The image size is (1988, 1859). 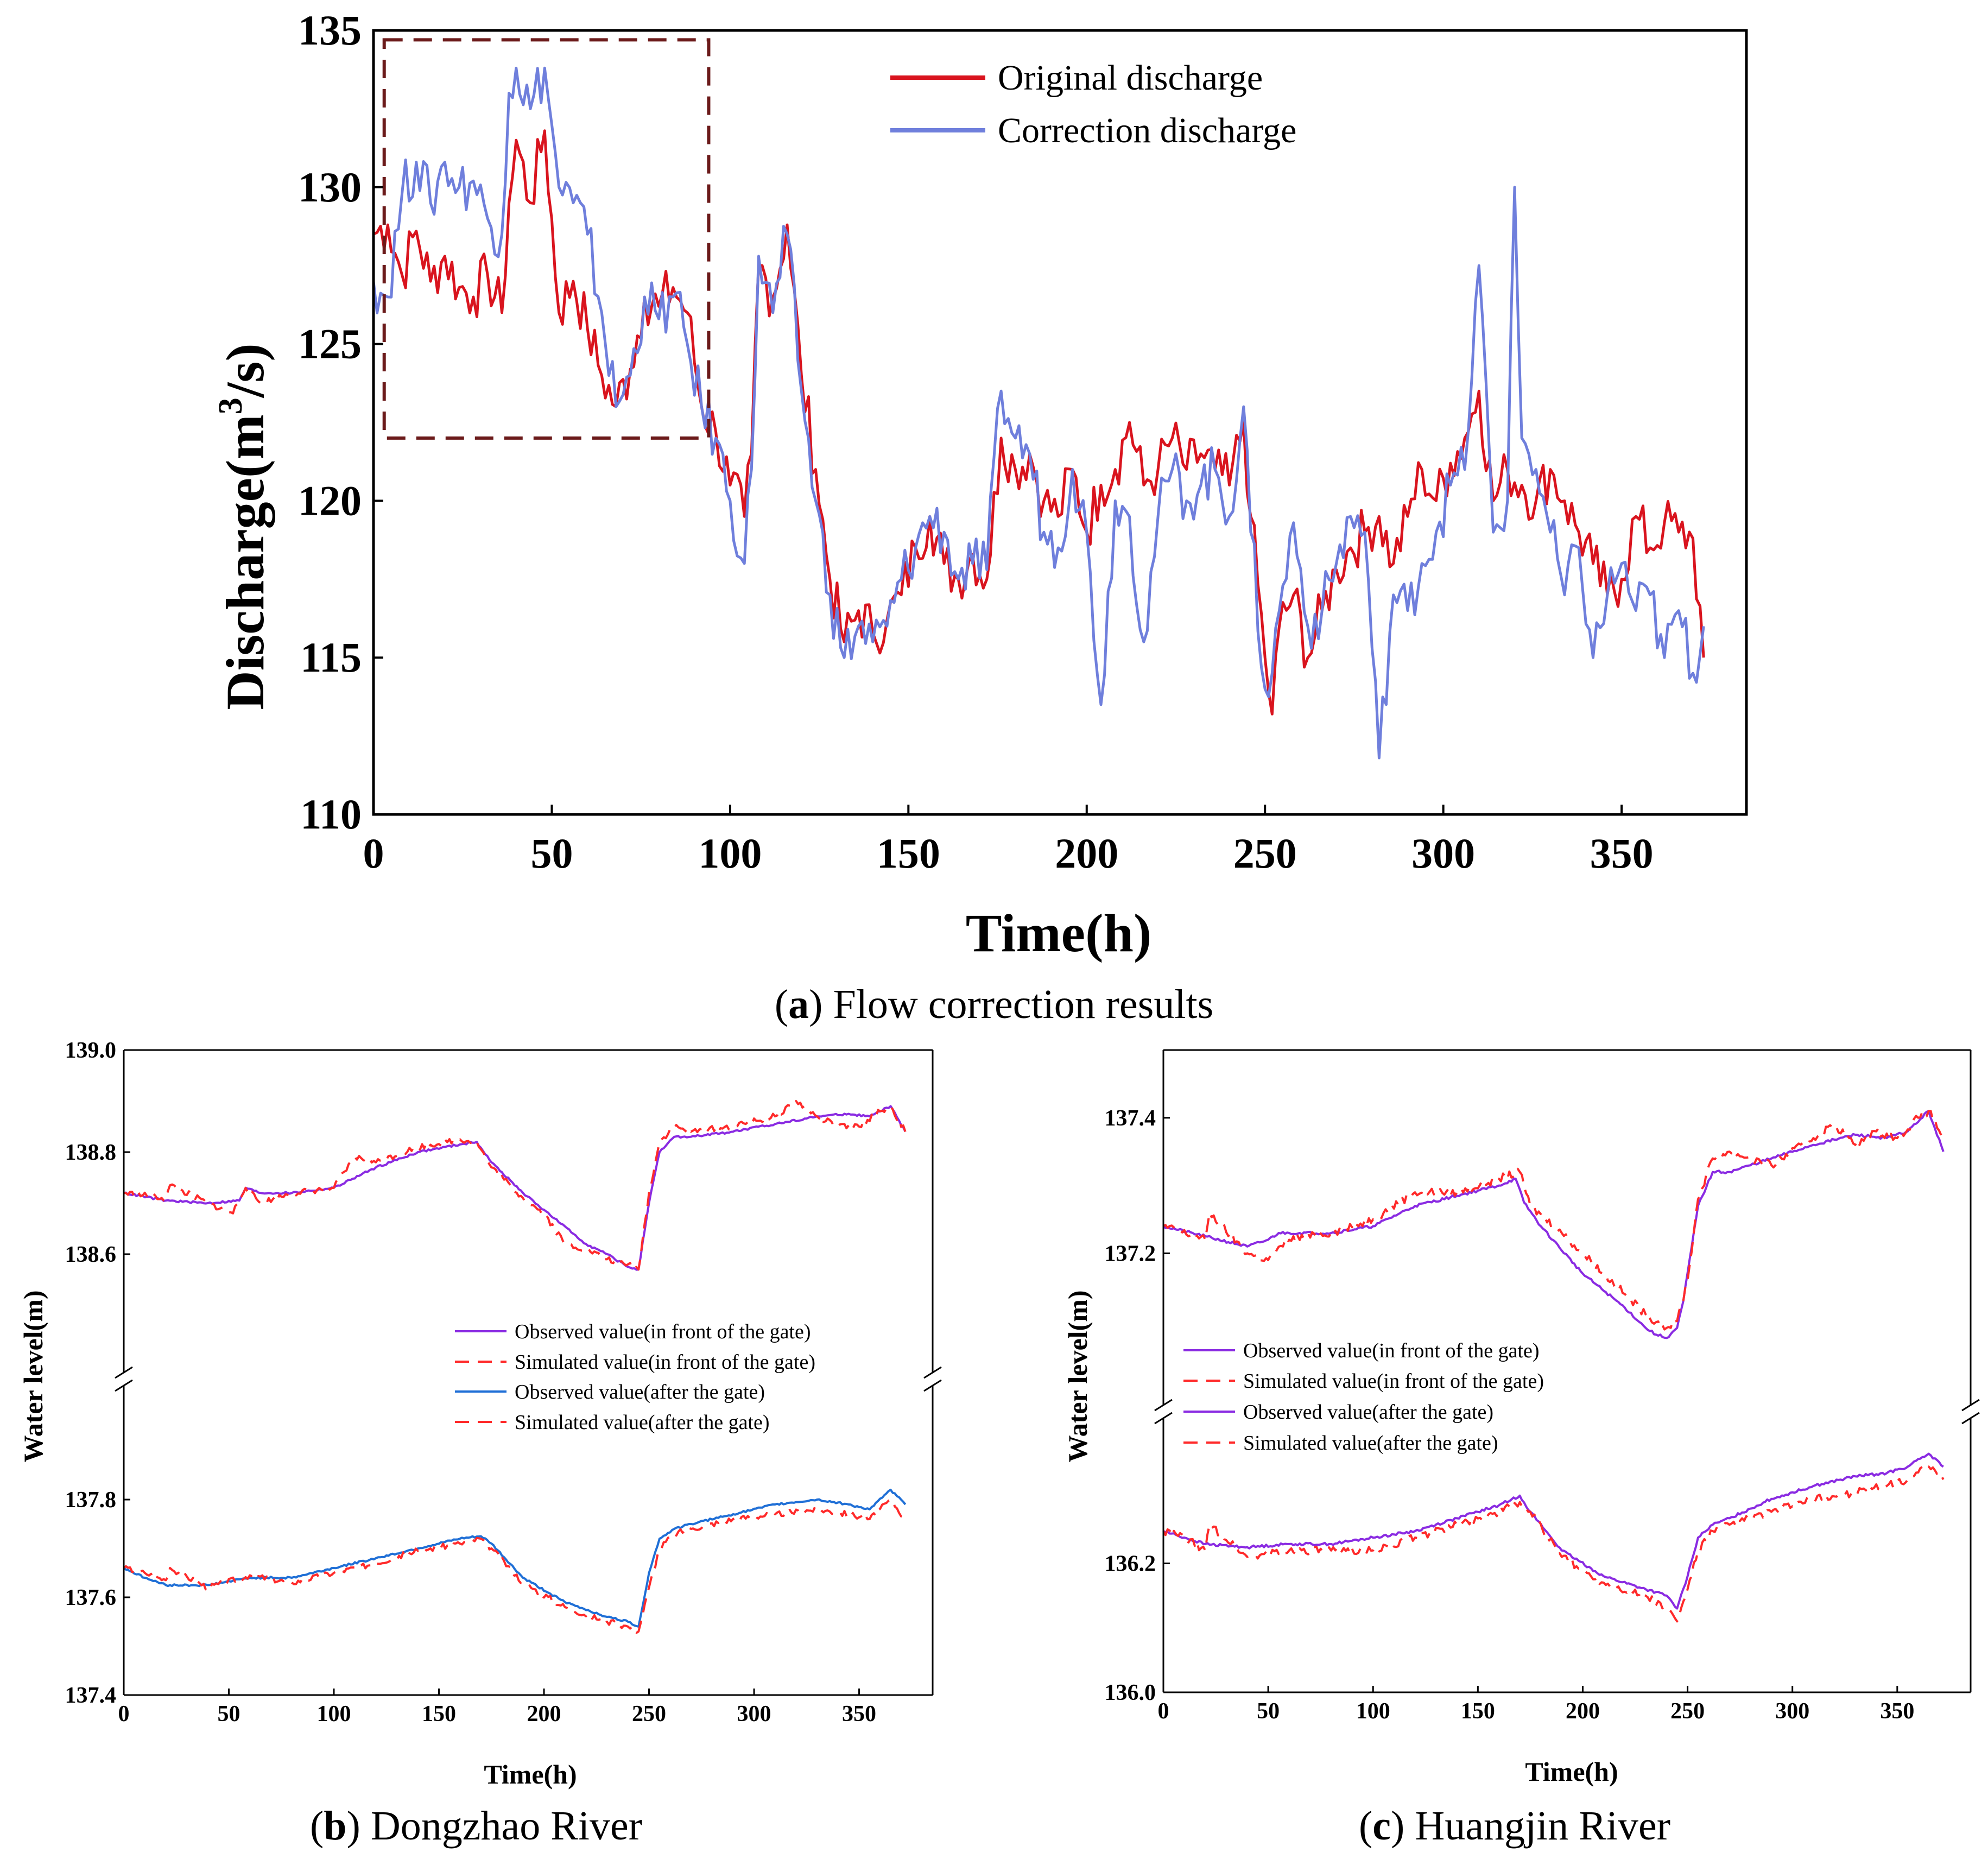 I want to click on chart-a-y-tick-label: 120, so click(x=330, y=501).